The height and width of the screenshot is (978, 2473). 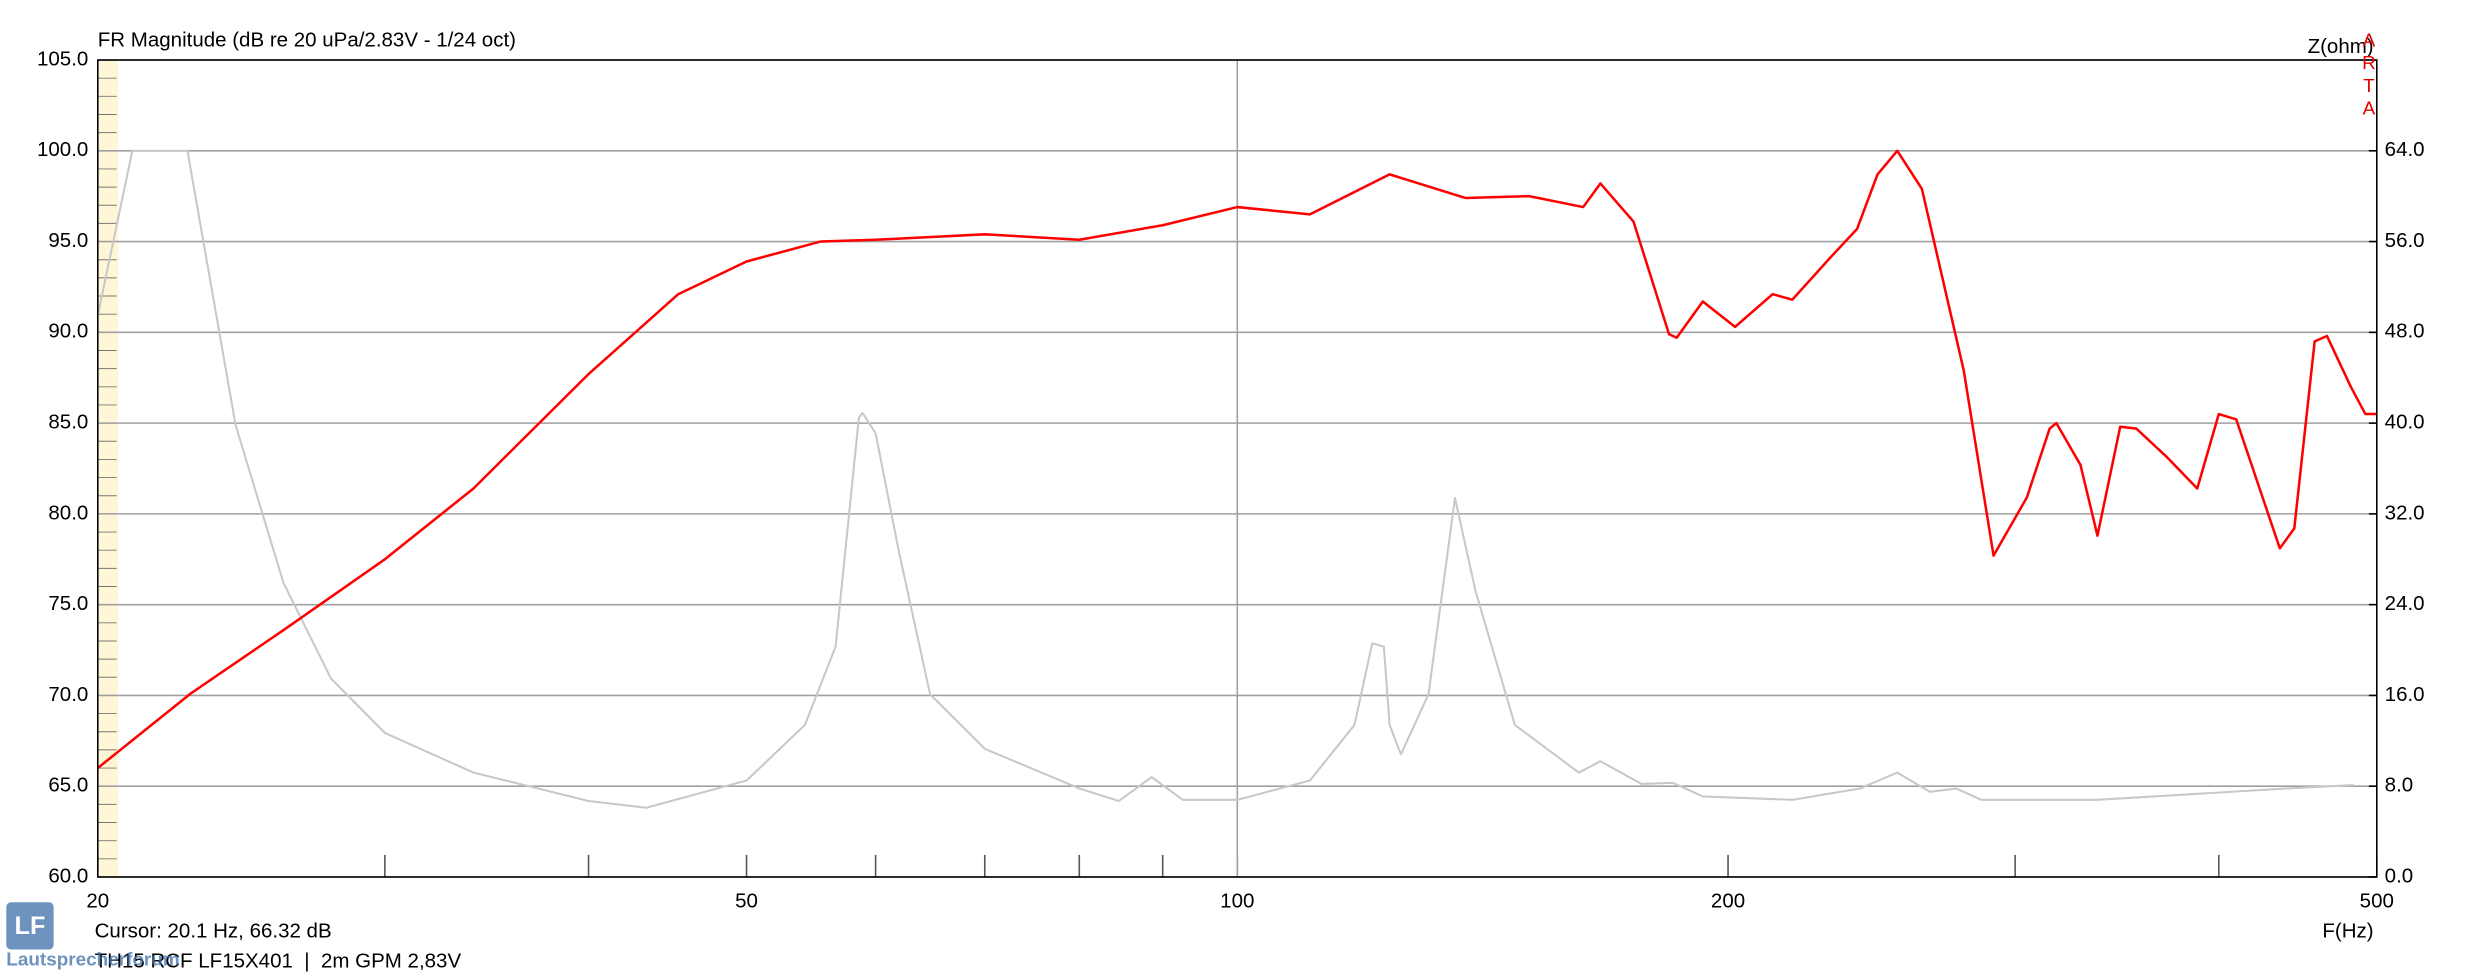 I want to click on y-tick-label: 70.0, so click(x=68, y=694).